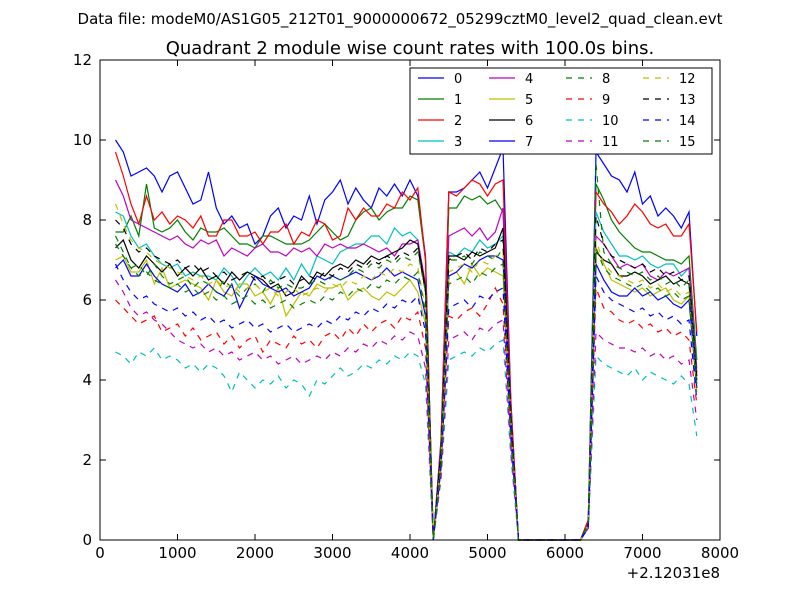  What do you see at coordinates (458, 121) in the screenshot?
I see `legend-label-2: 2` at bounding box center [458, 121].